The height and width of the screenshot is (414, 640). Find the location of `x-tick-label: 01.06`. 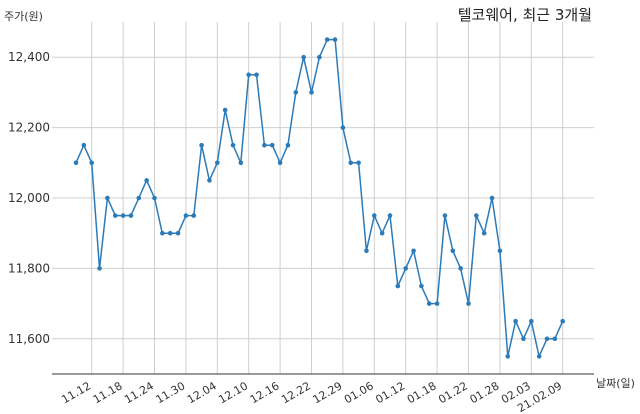

x-tick-label: 01.06 is located at coordinates (359, 392).